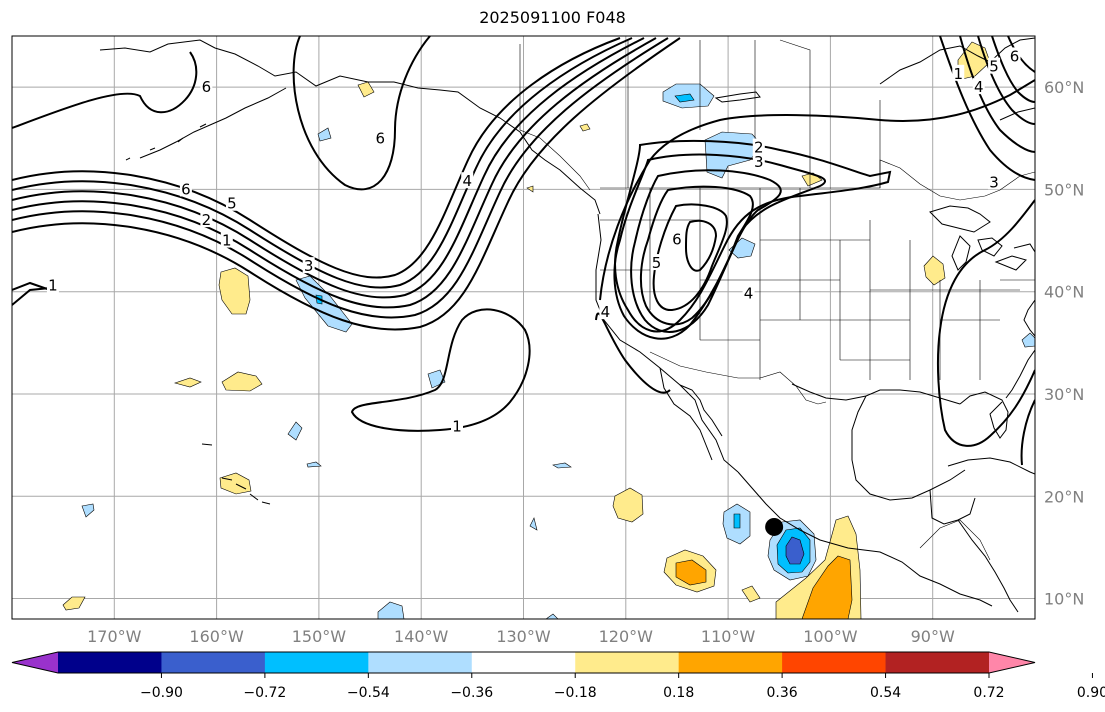 This screenshot has width=1105, height=712. I want to click on coastline-great-lakes, so click(982, 238).